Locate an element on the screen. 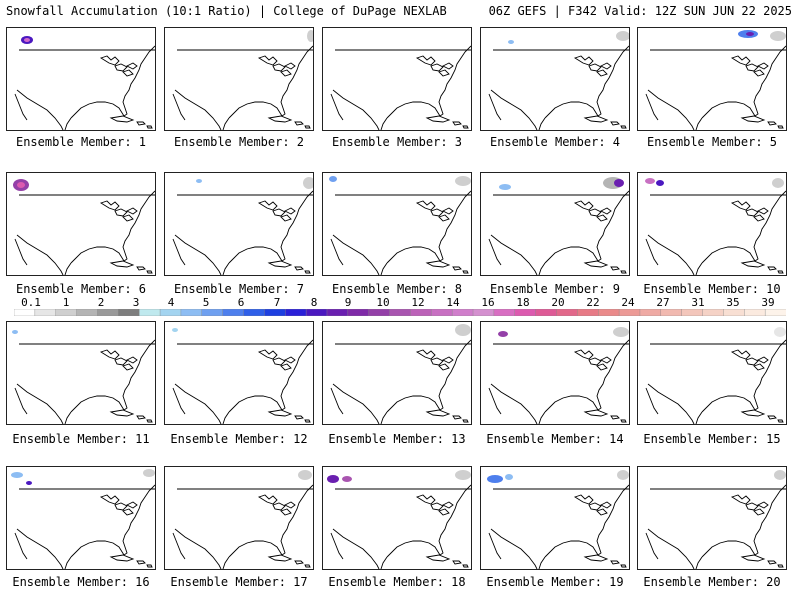 Image resolution: width=800 pixels, height=600 pixels. colorbar-tick-label: 10 is located at coordinates (383, 302).